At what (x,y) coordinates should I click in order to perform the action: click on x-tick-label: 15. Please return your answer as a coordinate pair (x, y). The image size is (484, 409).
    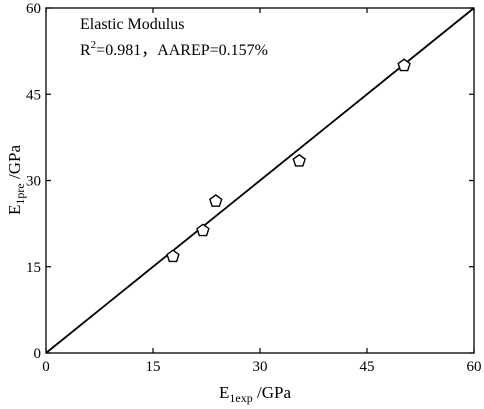
    Looking at the image, I should click on (153, 367).